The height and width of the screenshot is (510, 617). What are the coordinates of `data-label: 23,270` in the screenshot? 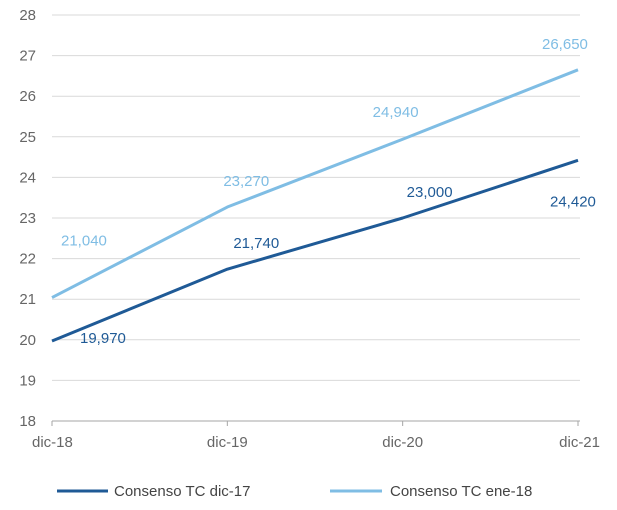 It's located at (246, 181).